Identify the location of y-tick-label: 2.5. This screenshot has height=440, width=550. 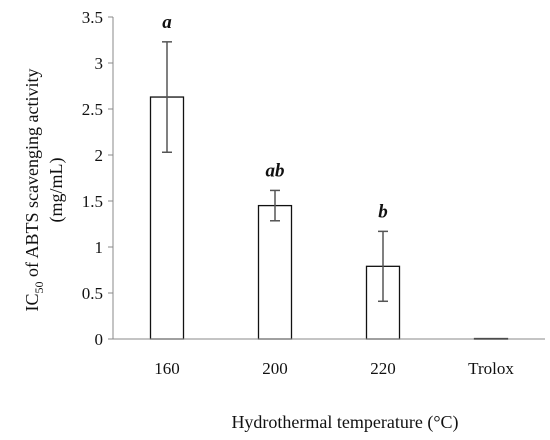
(92, 109).